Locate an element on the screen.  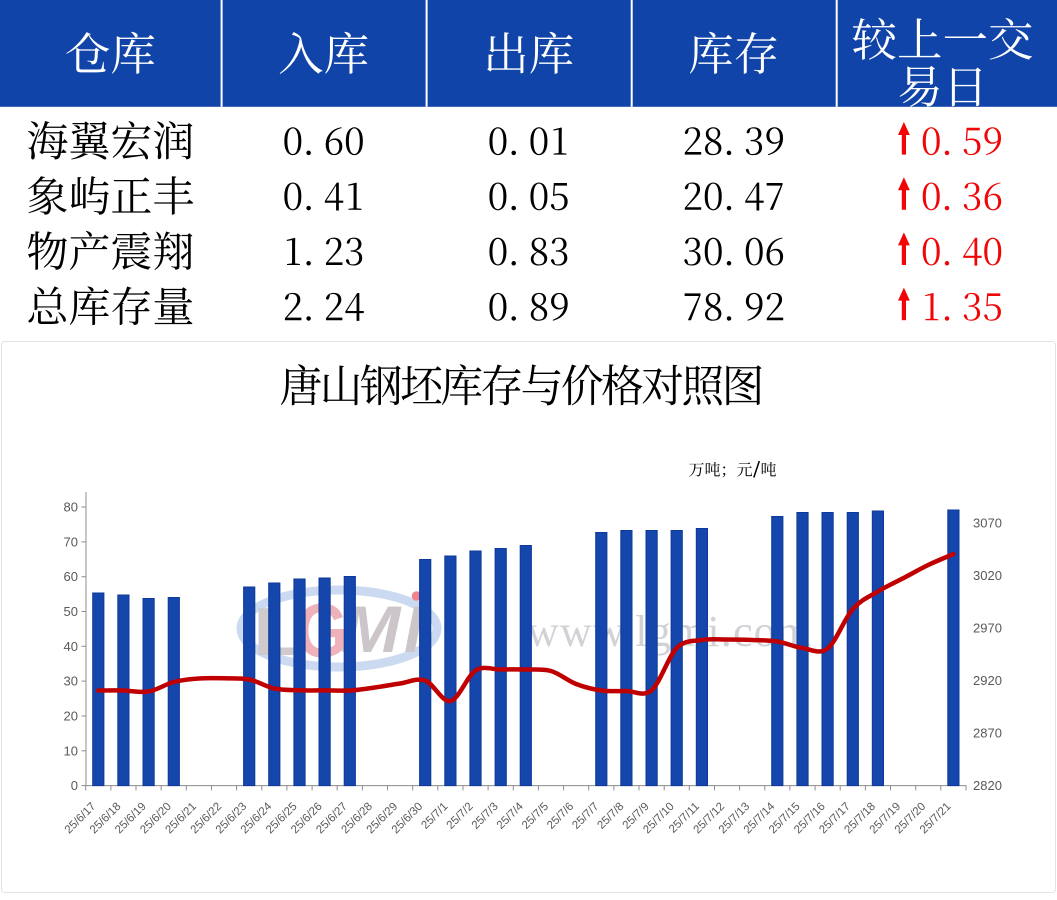
svg-text: 2970 is located at coordinates (987, 628).